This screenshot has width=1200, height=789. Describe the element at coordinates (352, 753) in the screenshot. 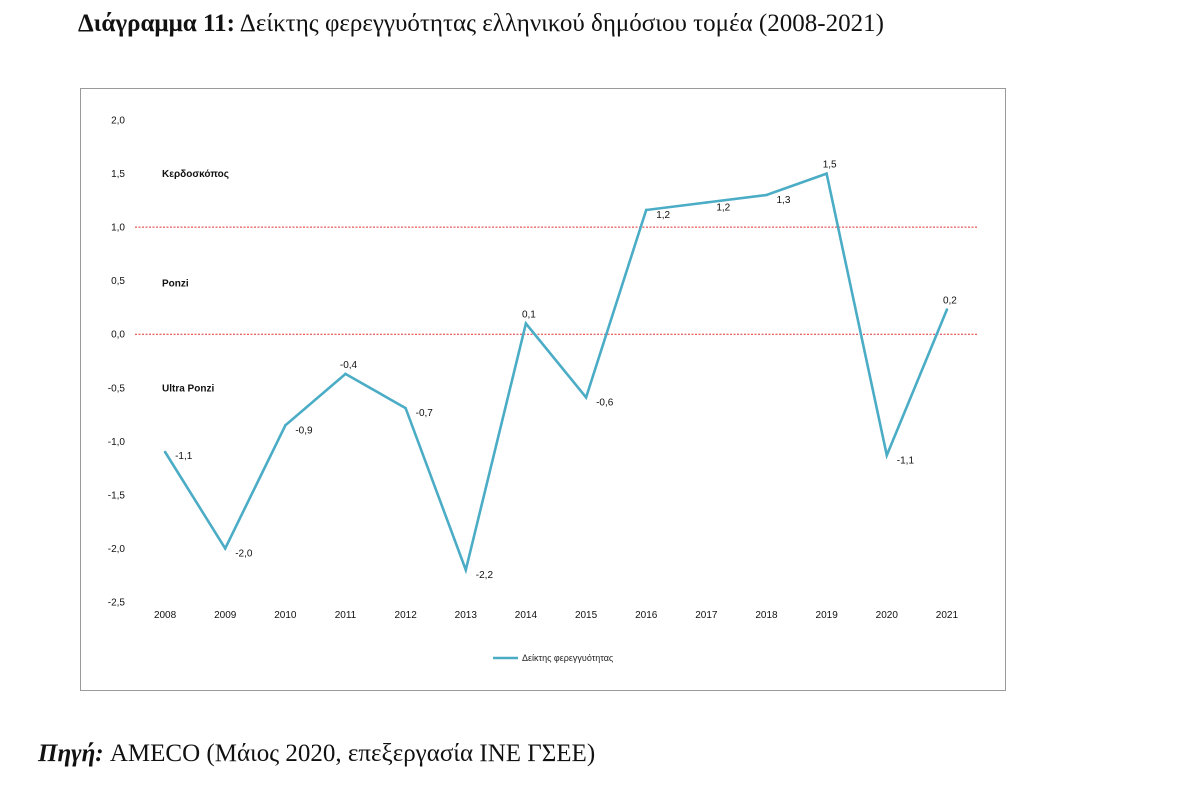

I see `source-text: AMECO (Μάιος 2020, επεξεργασία ΙΝΕ ΓΣΕΕ)` at that location.